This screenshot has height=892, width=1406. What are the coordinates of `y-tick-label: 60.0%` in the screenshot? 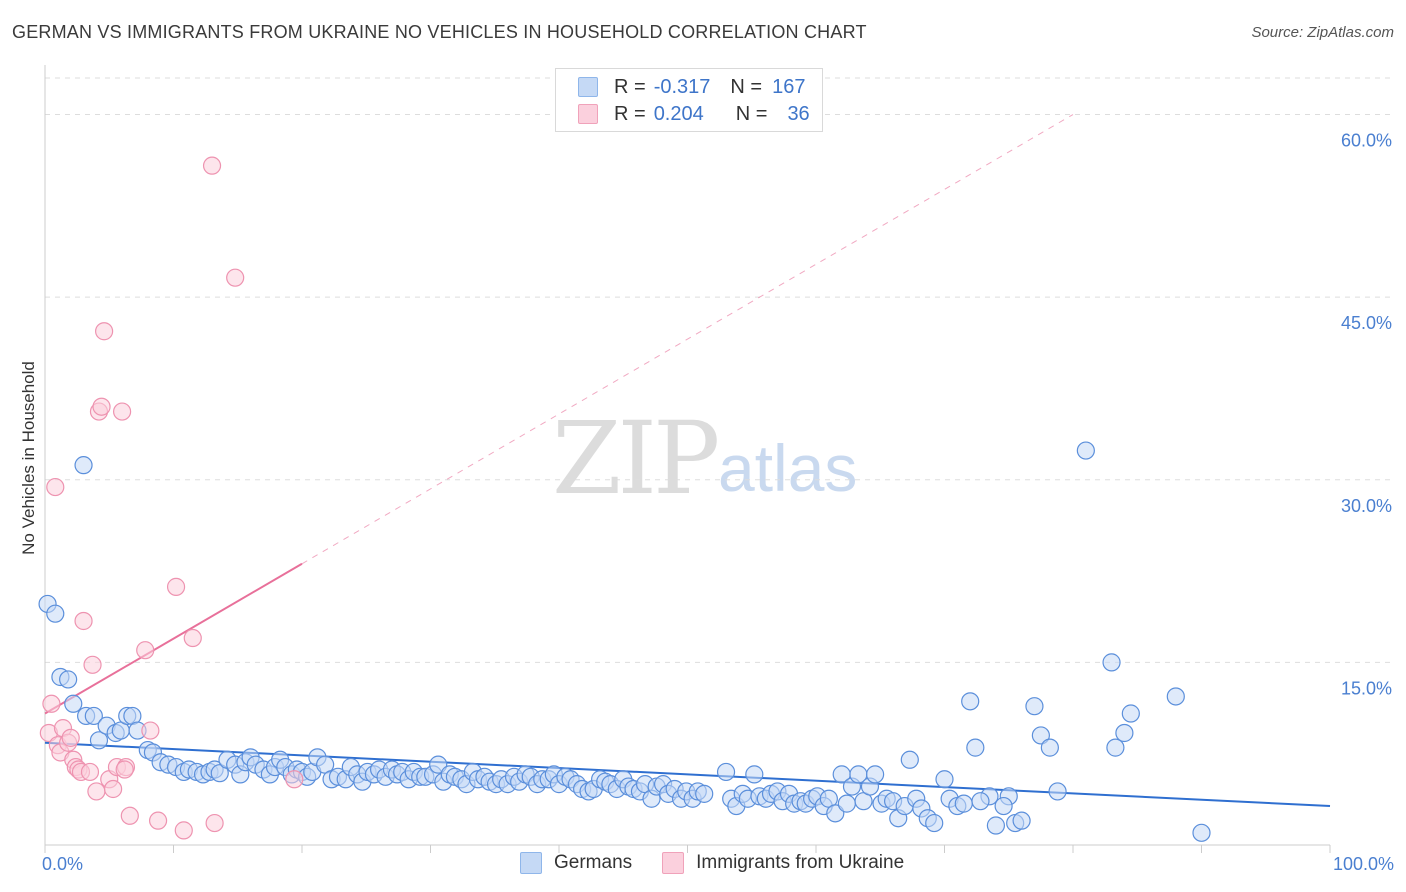 It's located at (1366, 141).